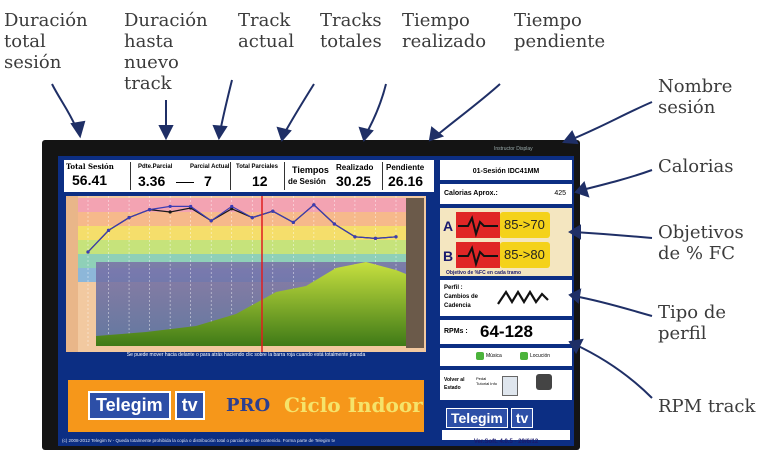 Image resolution: width=772 pixels, height=460 pixels. I want to click on version-box: Ver.Soft. 4.0.5 - 29/6/12, so click(506, 437).